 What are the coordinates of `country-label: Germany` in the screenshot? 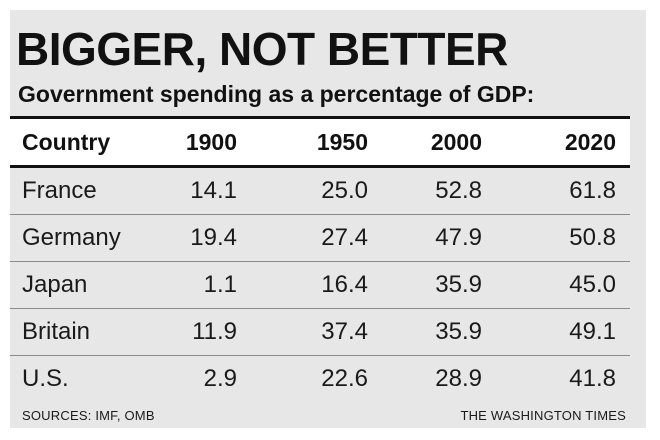 It's located at (71, 237).